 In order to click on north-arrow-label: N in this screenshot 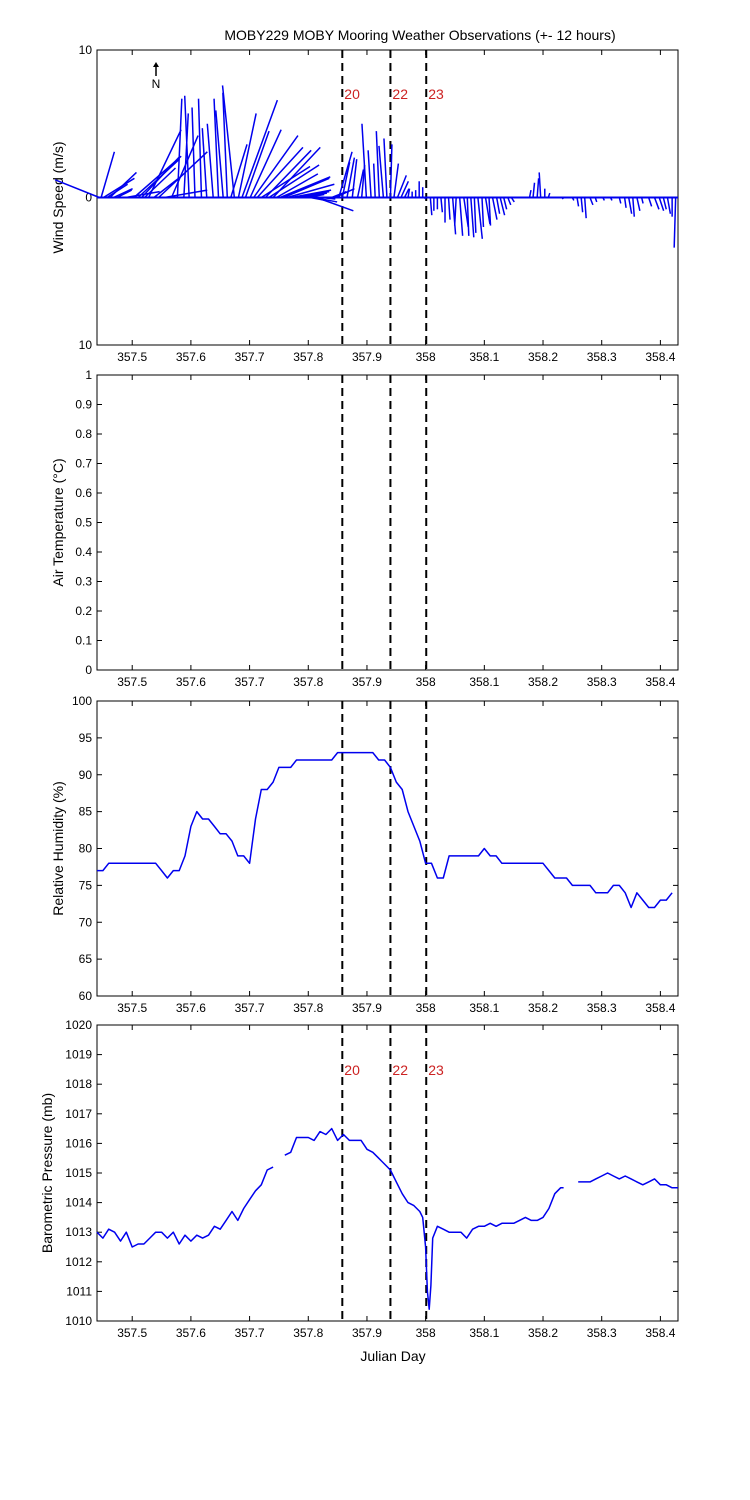, I will do `click(156, 84)`.